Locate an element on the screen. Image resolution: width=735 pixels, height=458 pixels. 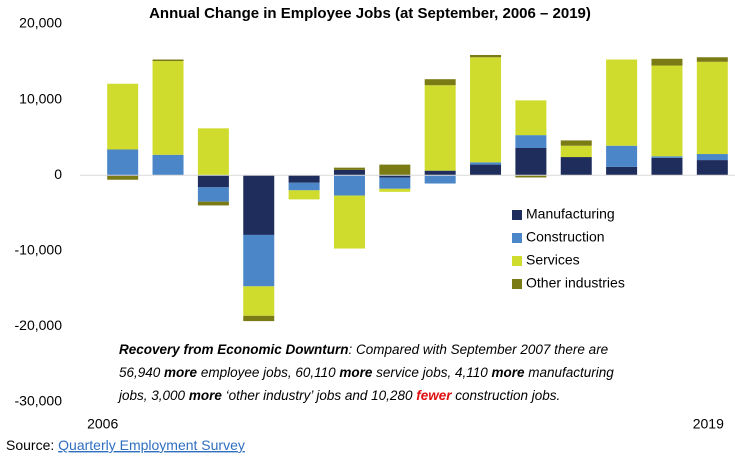
y-tick-label: 0 is located at coordinates (58, 174).